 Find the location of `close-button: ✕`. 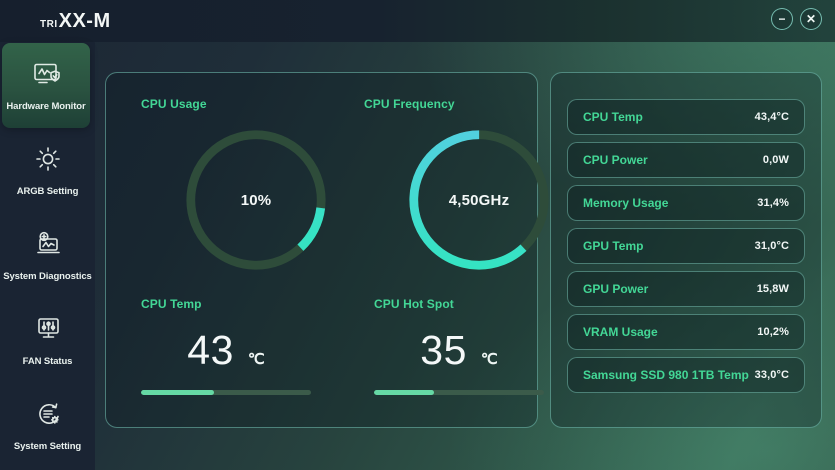

close-button: ✕ is located at coordinates (811, 19).